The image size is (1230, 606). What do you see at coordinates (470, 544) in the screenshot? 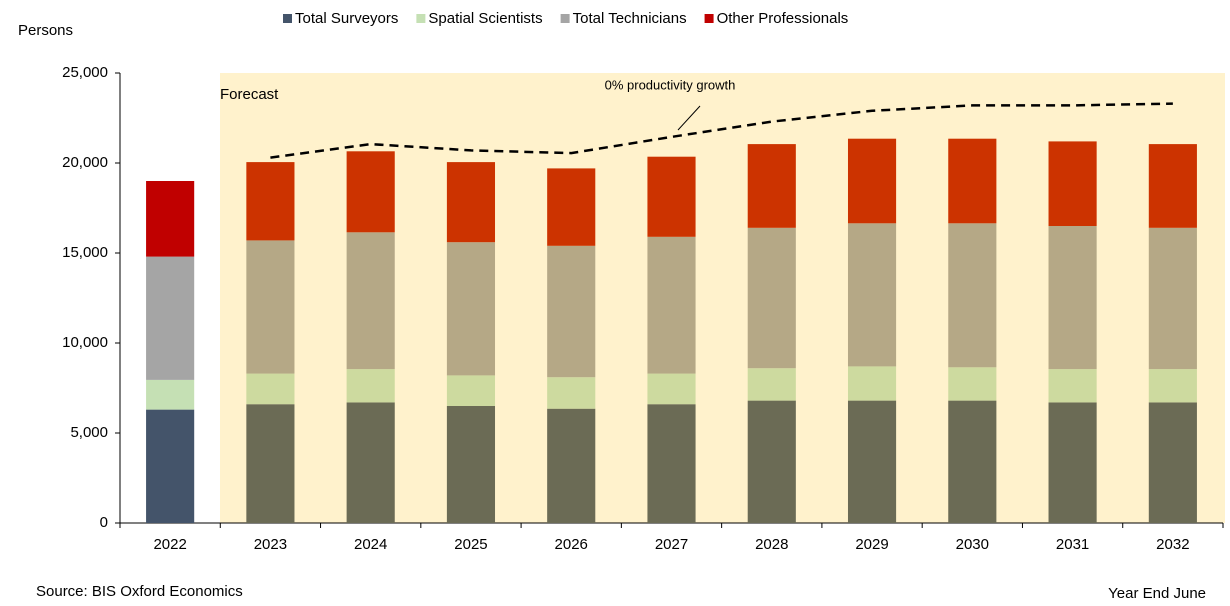
I see `x-tick-label: 2025` at bounding box center [470, 544].